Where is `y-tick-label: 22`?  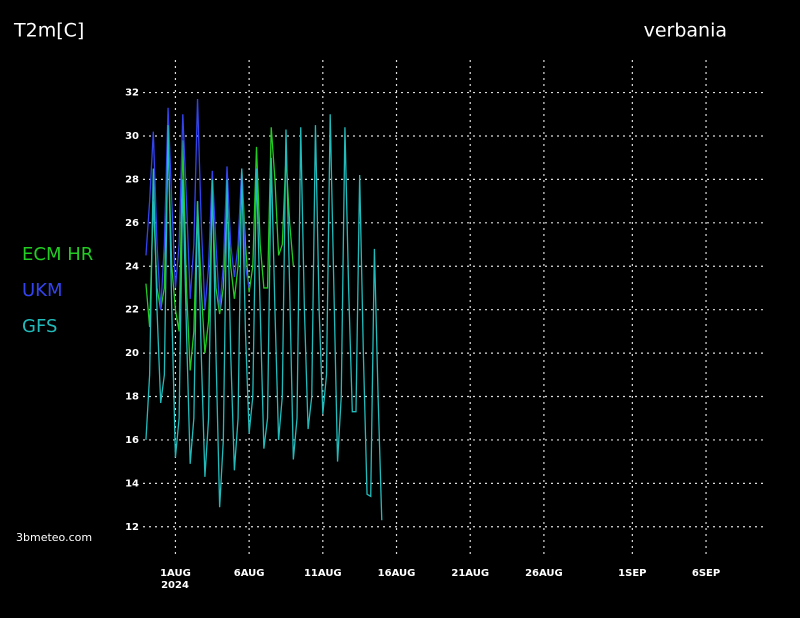 y-tick-label: 22 is located at coordinates (132, 310).